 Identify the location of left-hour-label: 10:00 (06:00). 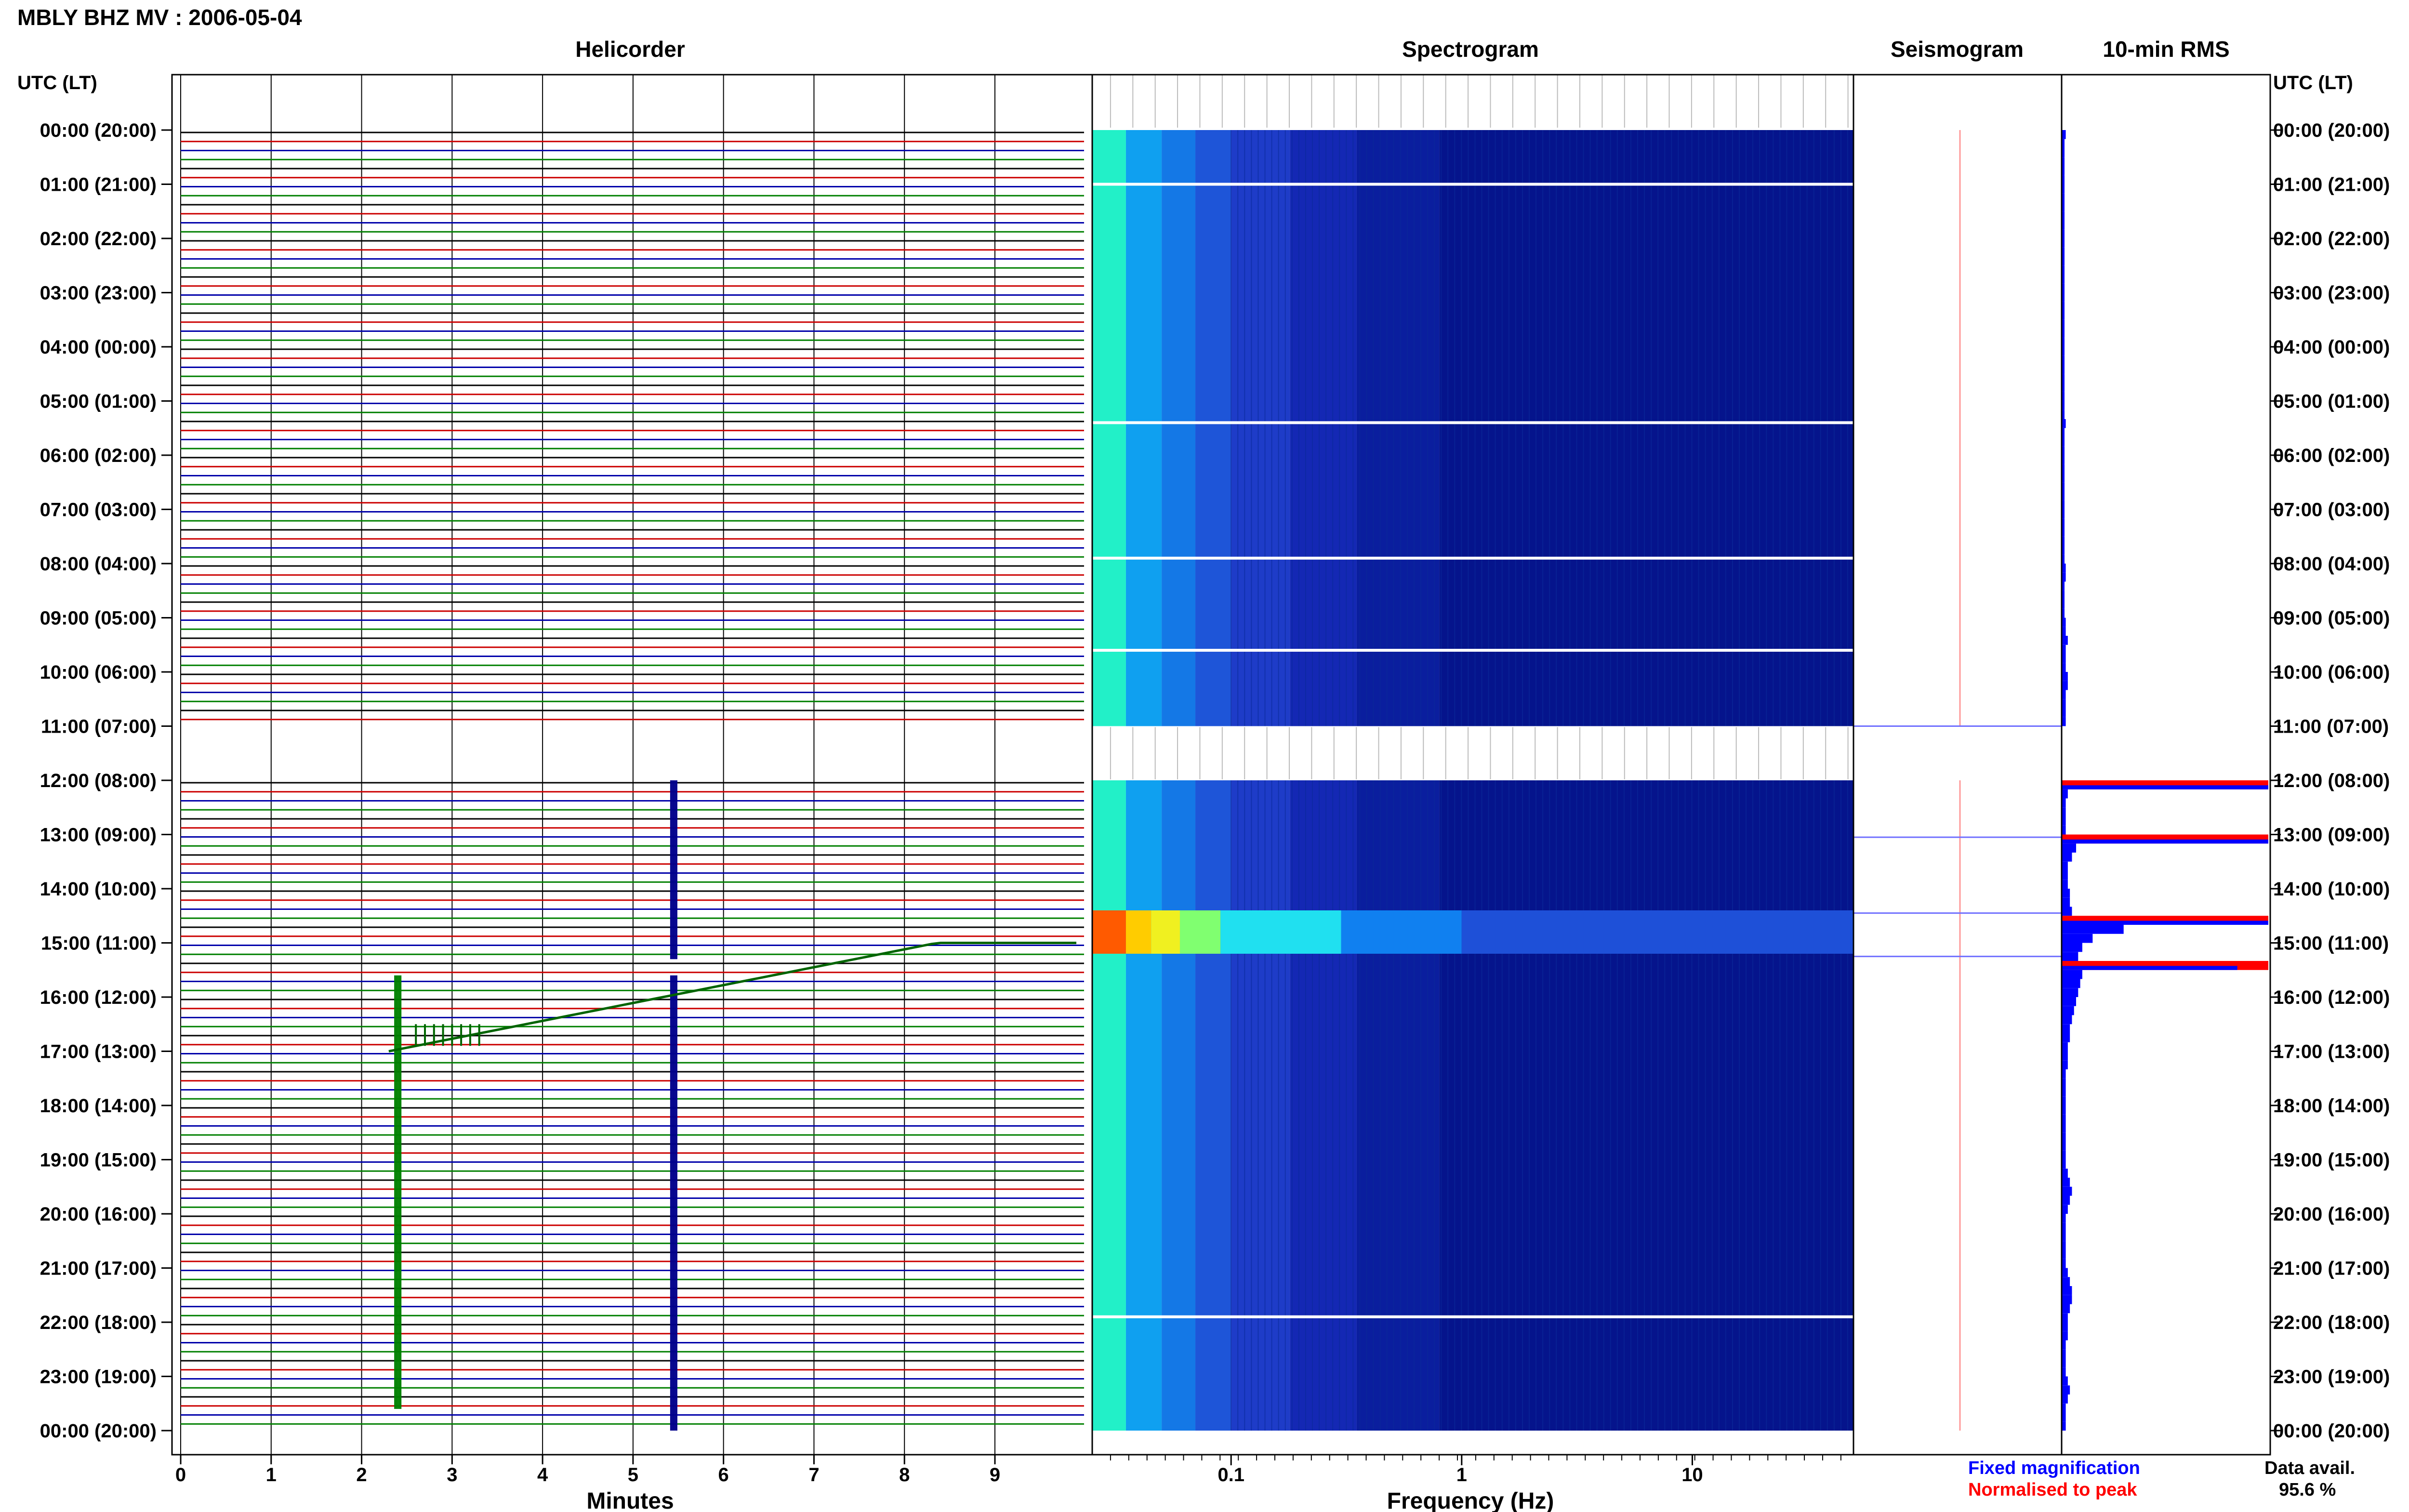
(98, 672).